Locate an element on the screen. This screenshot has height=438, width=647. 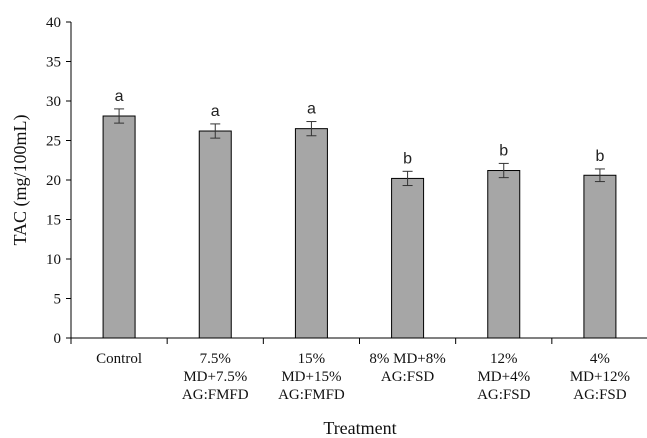
y-axis: 0 5 10 15 20 25 30 35 40 is located at coordinates (59, 181).